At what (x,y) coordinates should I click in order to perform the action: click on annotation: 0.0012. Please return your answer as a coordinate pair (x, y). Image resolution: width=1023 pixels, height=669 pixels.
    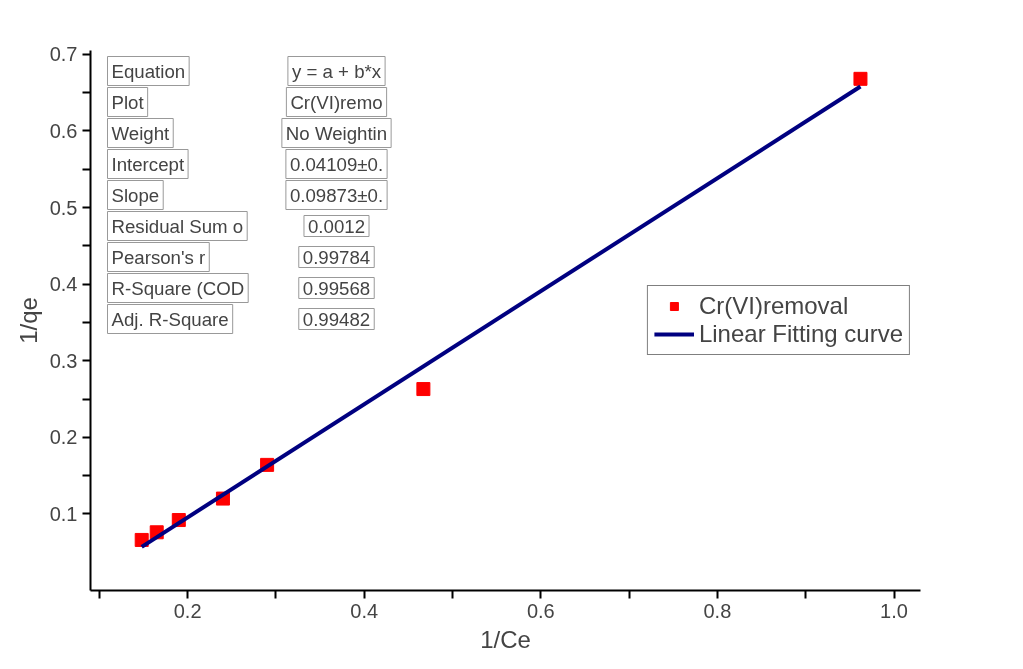
    Looking at the image, I should click on (336, 226).